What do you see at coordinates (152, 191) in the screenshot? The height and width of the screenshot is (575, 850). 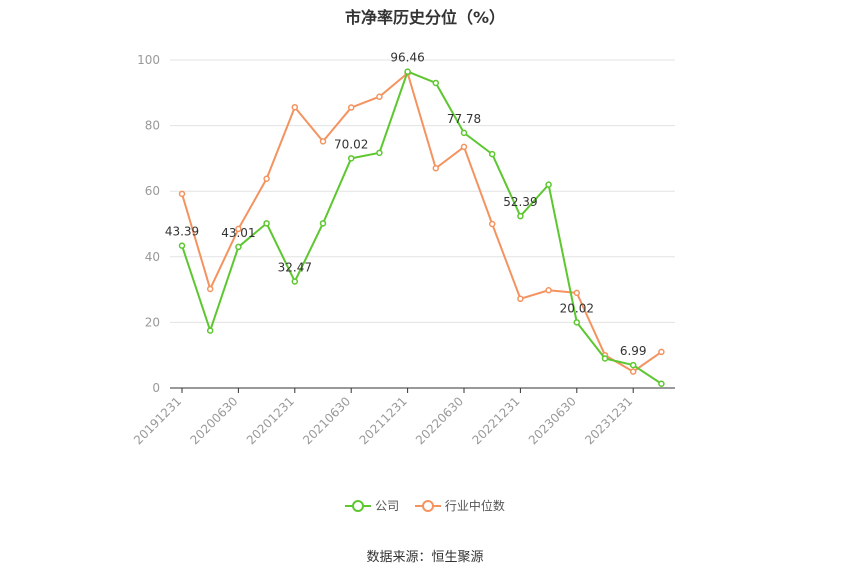 I see `y-tick-label: 60` at bounding box center [152, 191].